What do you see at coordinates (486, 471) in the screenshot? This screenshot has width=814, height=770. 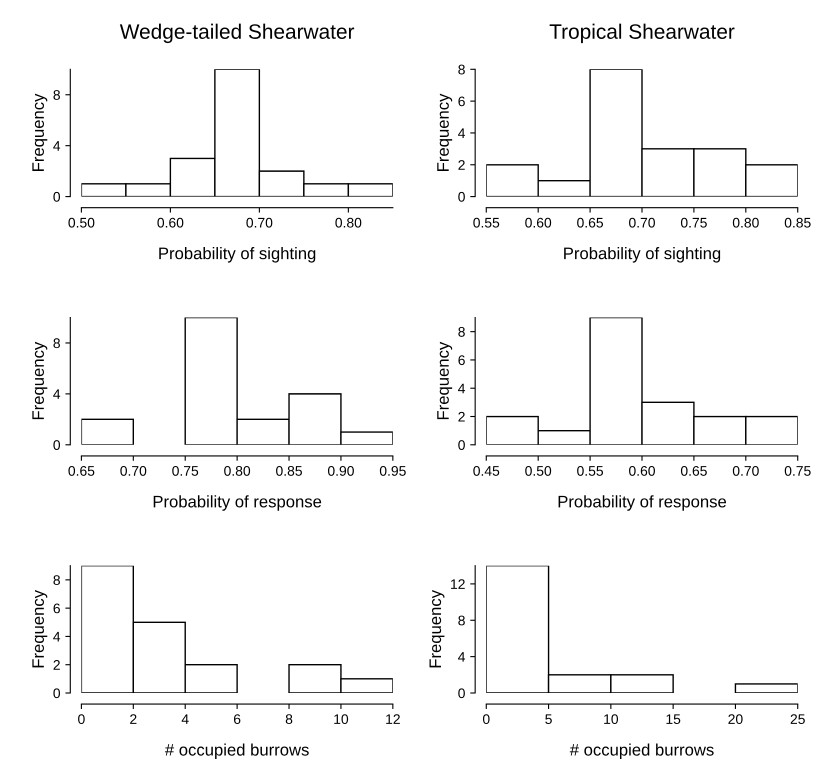 I see `x-tick-label: 0.45` at bounding box center [486, 471].